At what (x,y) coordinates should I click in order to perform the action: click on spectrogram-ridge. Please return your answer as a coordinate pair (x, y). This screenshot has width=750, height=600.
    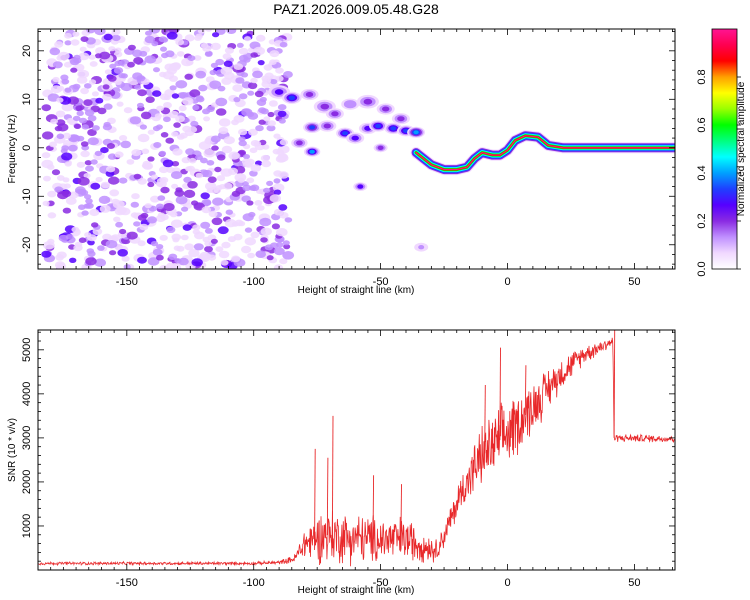
    Looking at the image, I should click on (542, 153).